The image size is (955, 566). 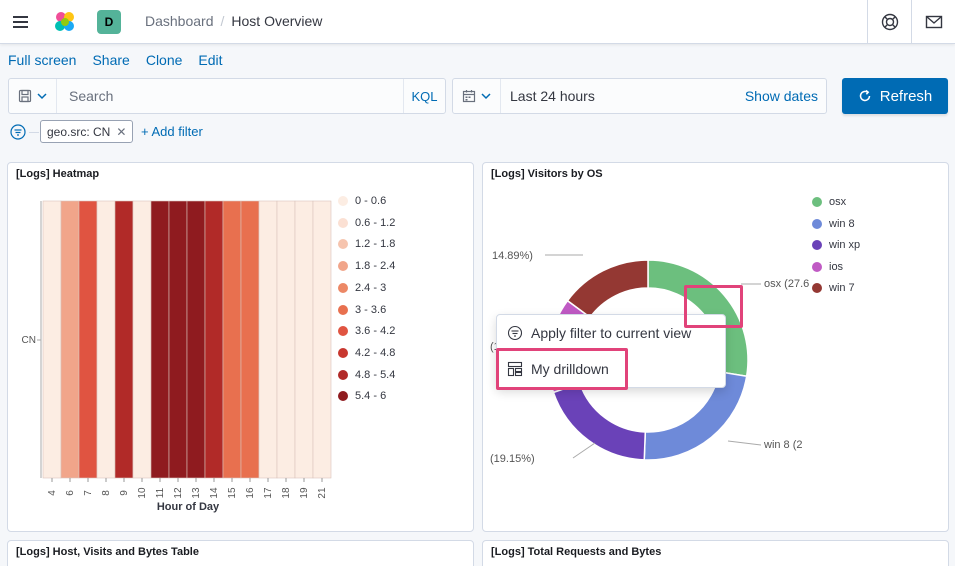 I want to click on heatmap-y-category: CN, so click(x=29, y=340).